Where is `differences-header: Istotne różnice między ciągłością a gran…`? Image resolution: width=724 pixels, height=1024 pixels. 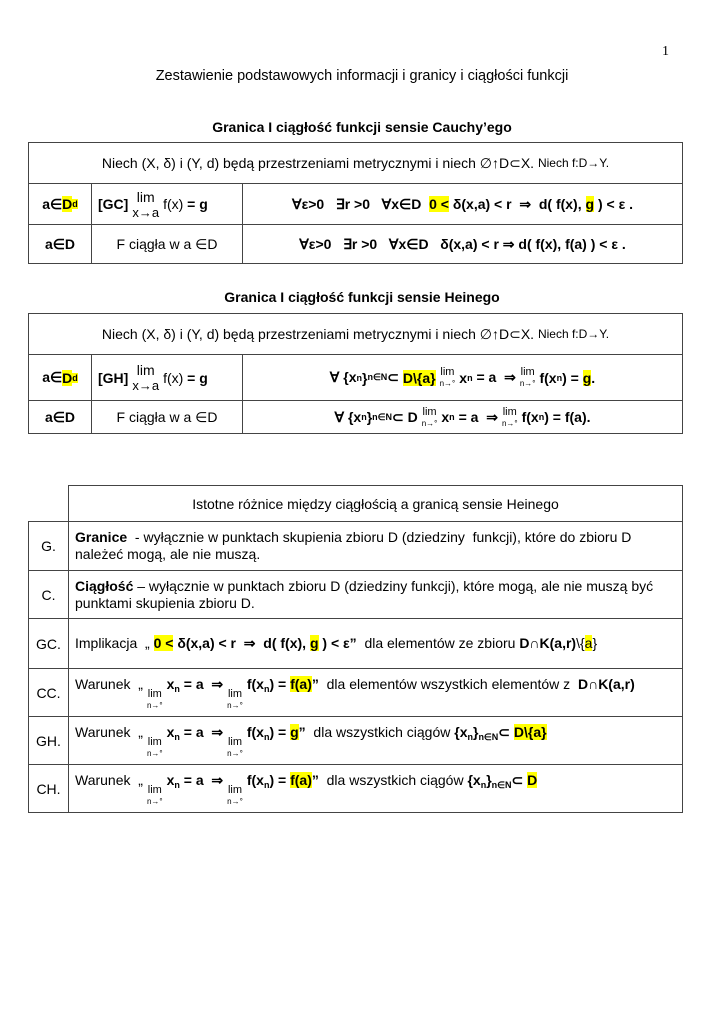
differences-header: Istotne różnice między ciągłością a gran… is located at coordinates (375, 503).